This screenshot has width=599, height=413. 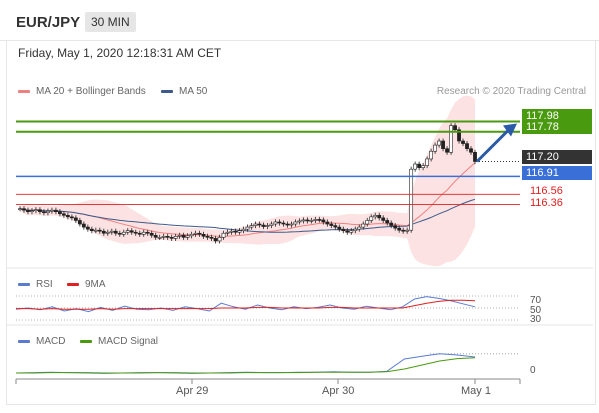 I want to click on legend-macd: MACD, so click(x=41, y=341).